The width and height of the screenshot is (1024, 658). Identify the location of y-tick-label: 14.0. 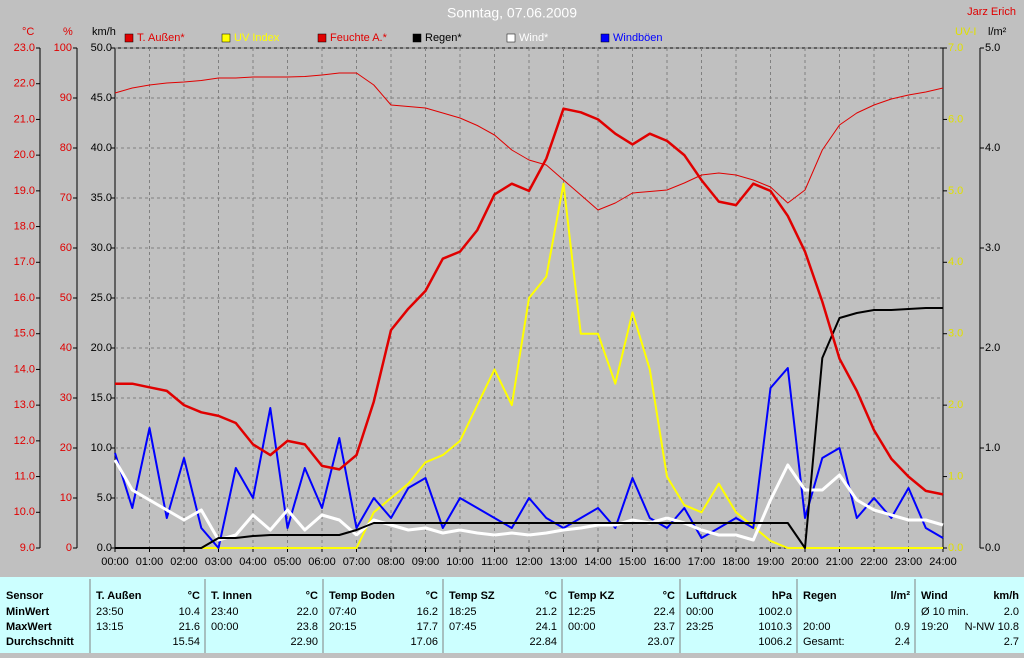
(24, 369).